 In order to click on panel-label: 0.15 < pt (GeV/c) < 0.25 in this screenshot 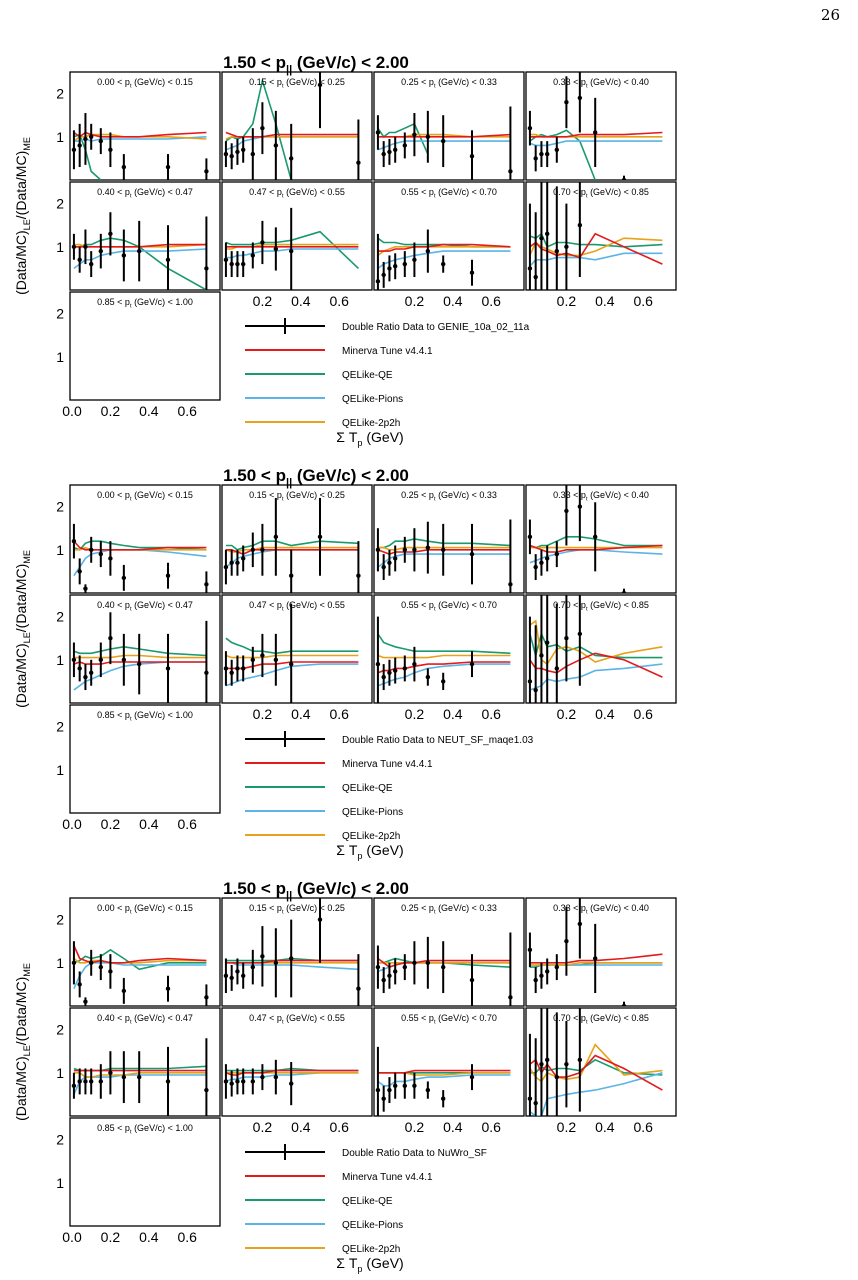, I will do `click(297, 83)`.